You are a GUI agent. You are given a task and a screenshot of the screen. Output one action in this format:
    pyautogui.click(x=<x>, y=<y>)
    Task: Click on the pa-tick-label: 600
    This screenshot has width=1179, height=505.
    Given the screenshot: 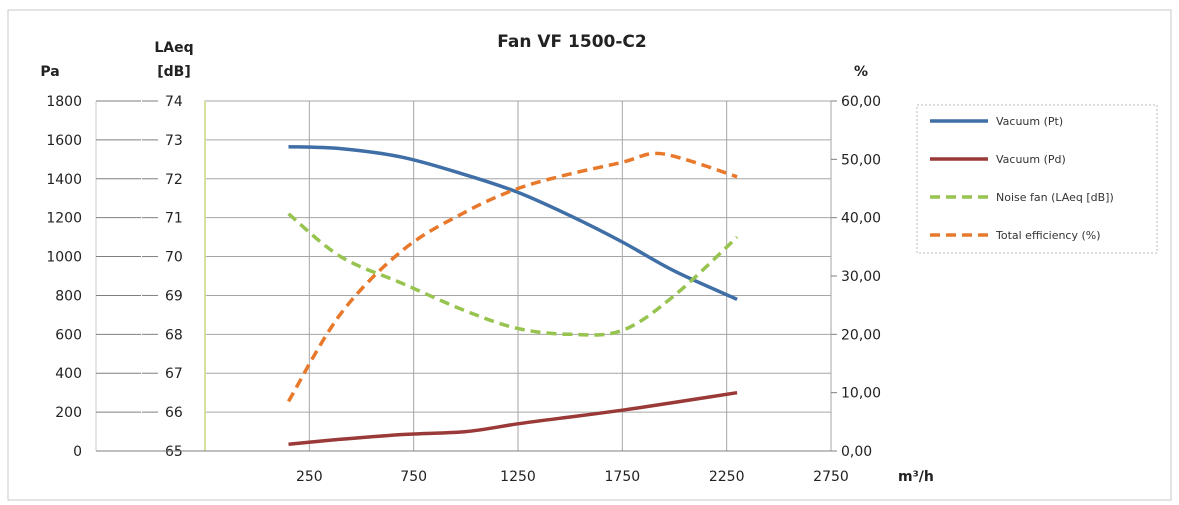 What is the action you would take?
    pyautogui.click(x=68, y=335)
    